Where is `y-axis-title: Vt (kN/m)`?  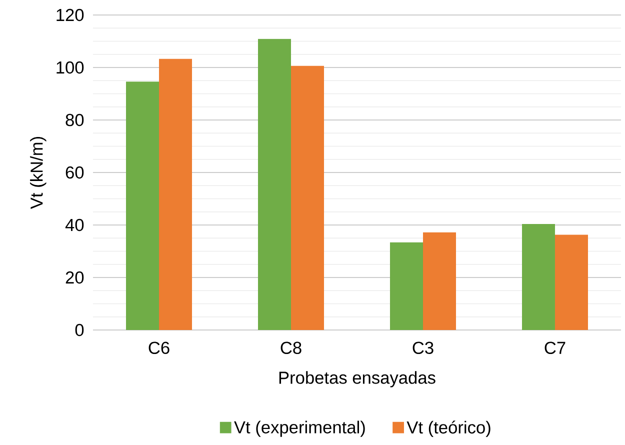 y-axis-title: Vt (kN/m) is located at coordinates (38, 172).